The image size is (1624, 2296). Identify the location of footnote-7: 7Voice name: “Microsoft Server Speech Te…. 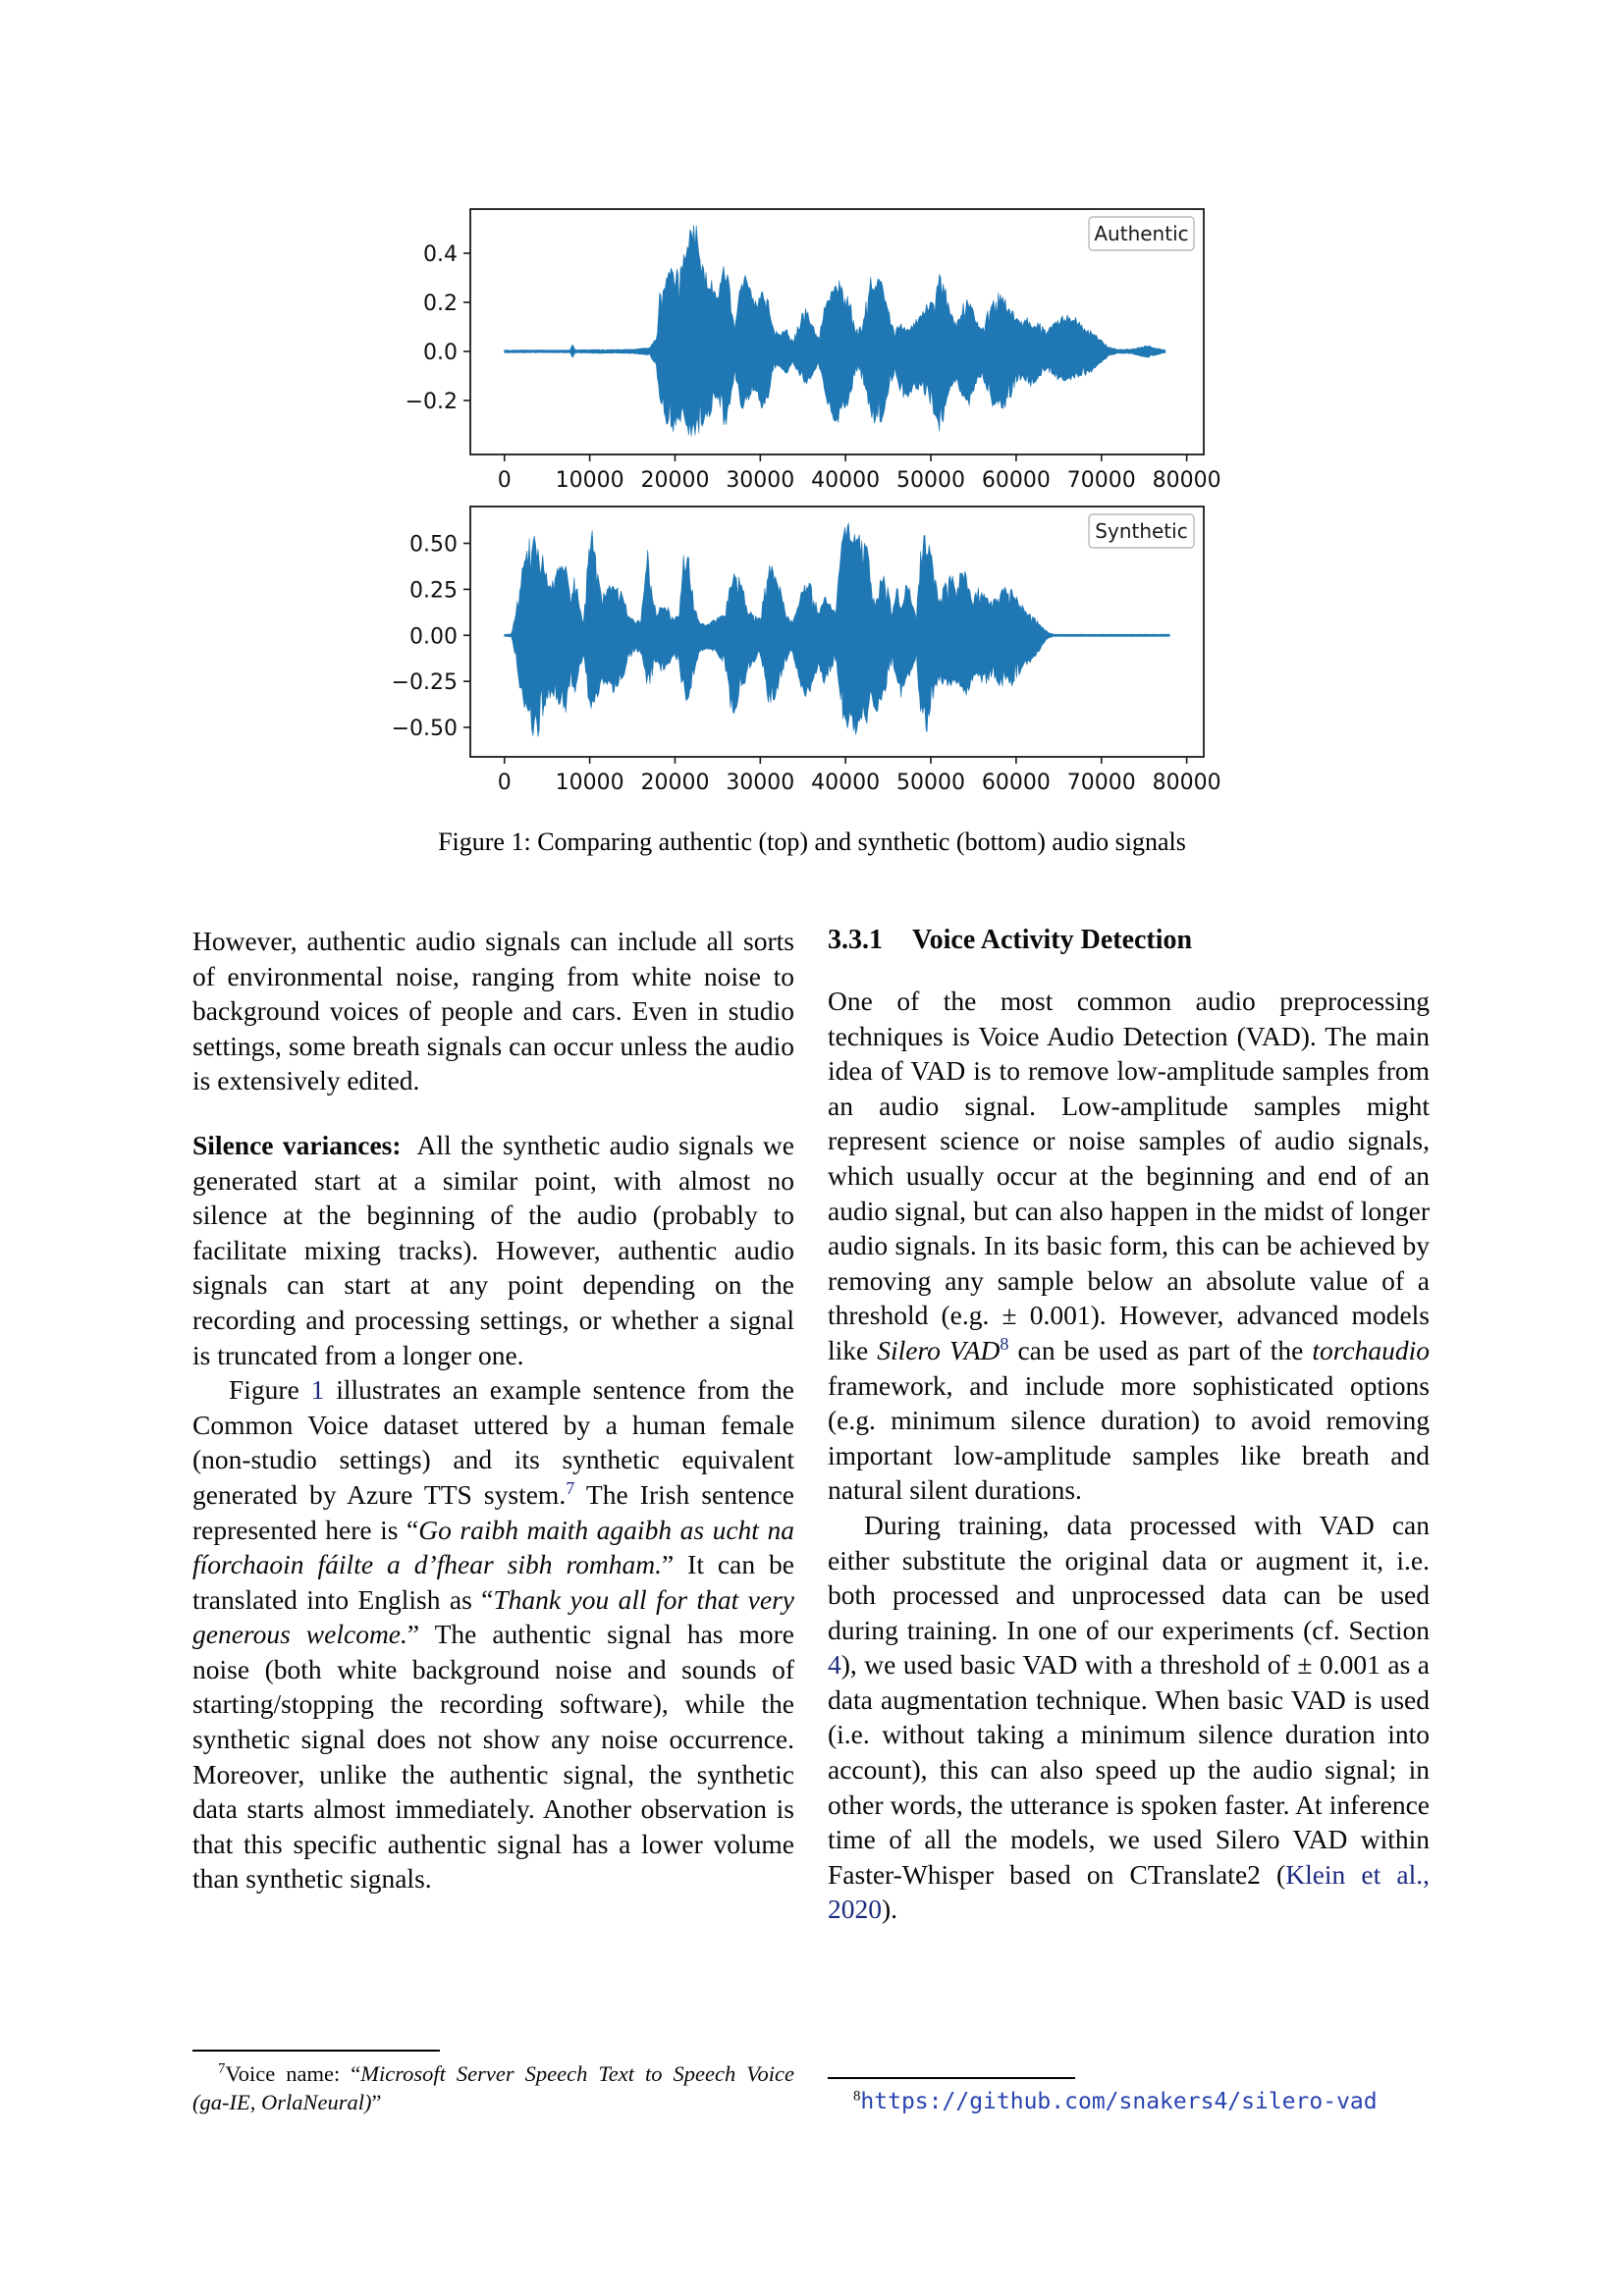
(493, 2083).